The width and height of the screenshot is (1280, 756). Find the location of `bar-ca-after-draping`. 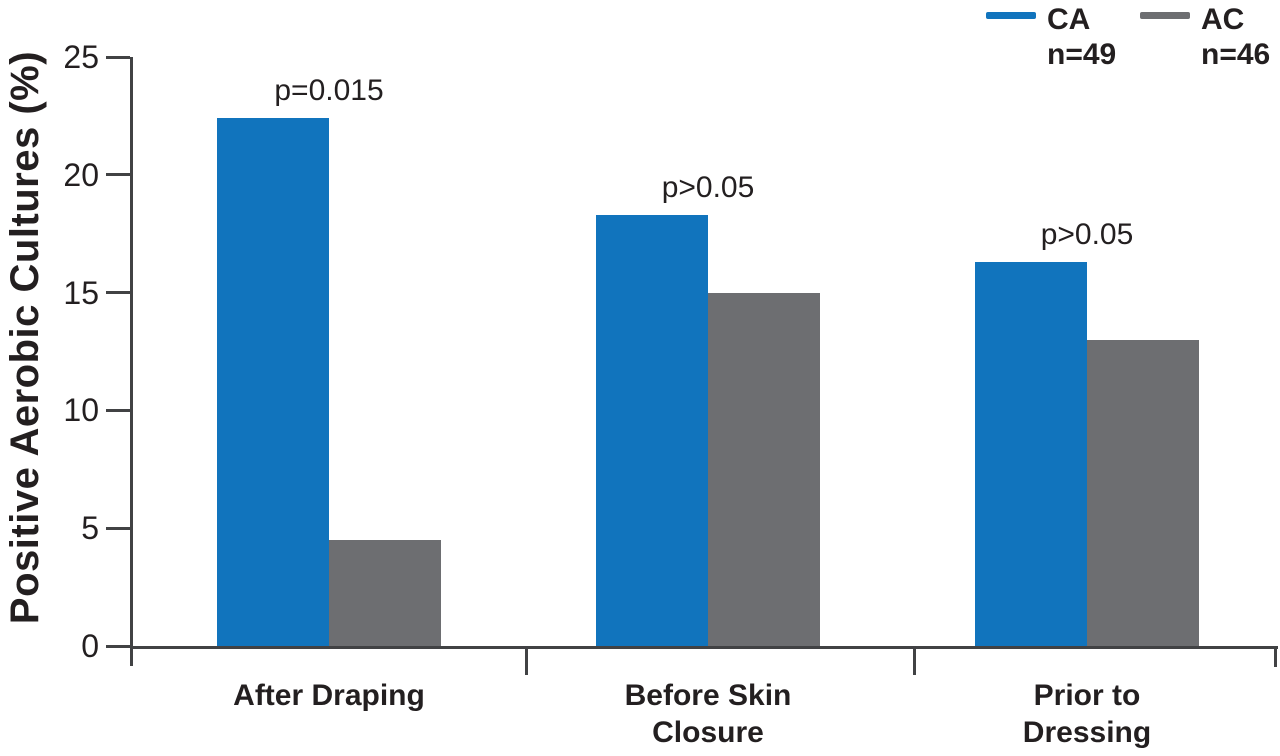

bar-ca-after-draping is located at coordinates (273, 382).